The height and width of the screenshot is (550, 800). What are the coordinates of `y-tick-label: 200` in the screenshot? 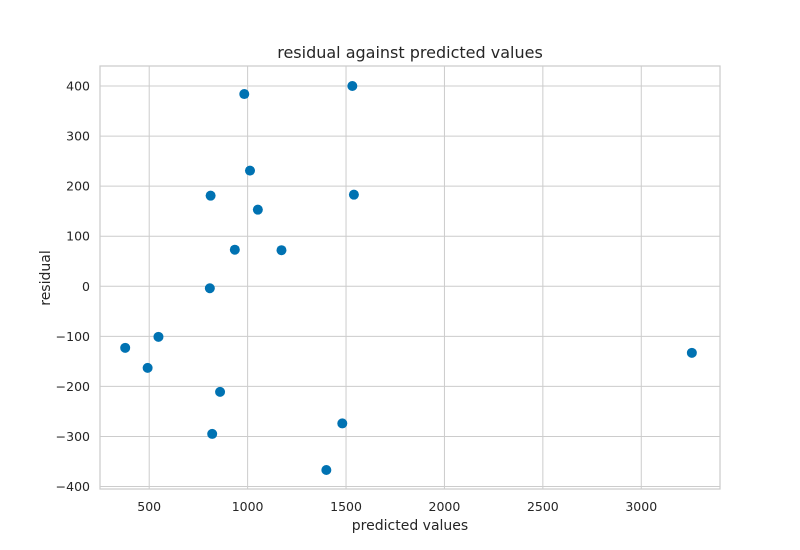 It's located at (78, 186).